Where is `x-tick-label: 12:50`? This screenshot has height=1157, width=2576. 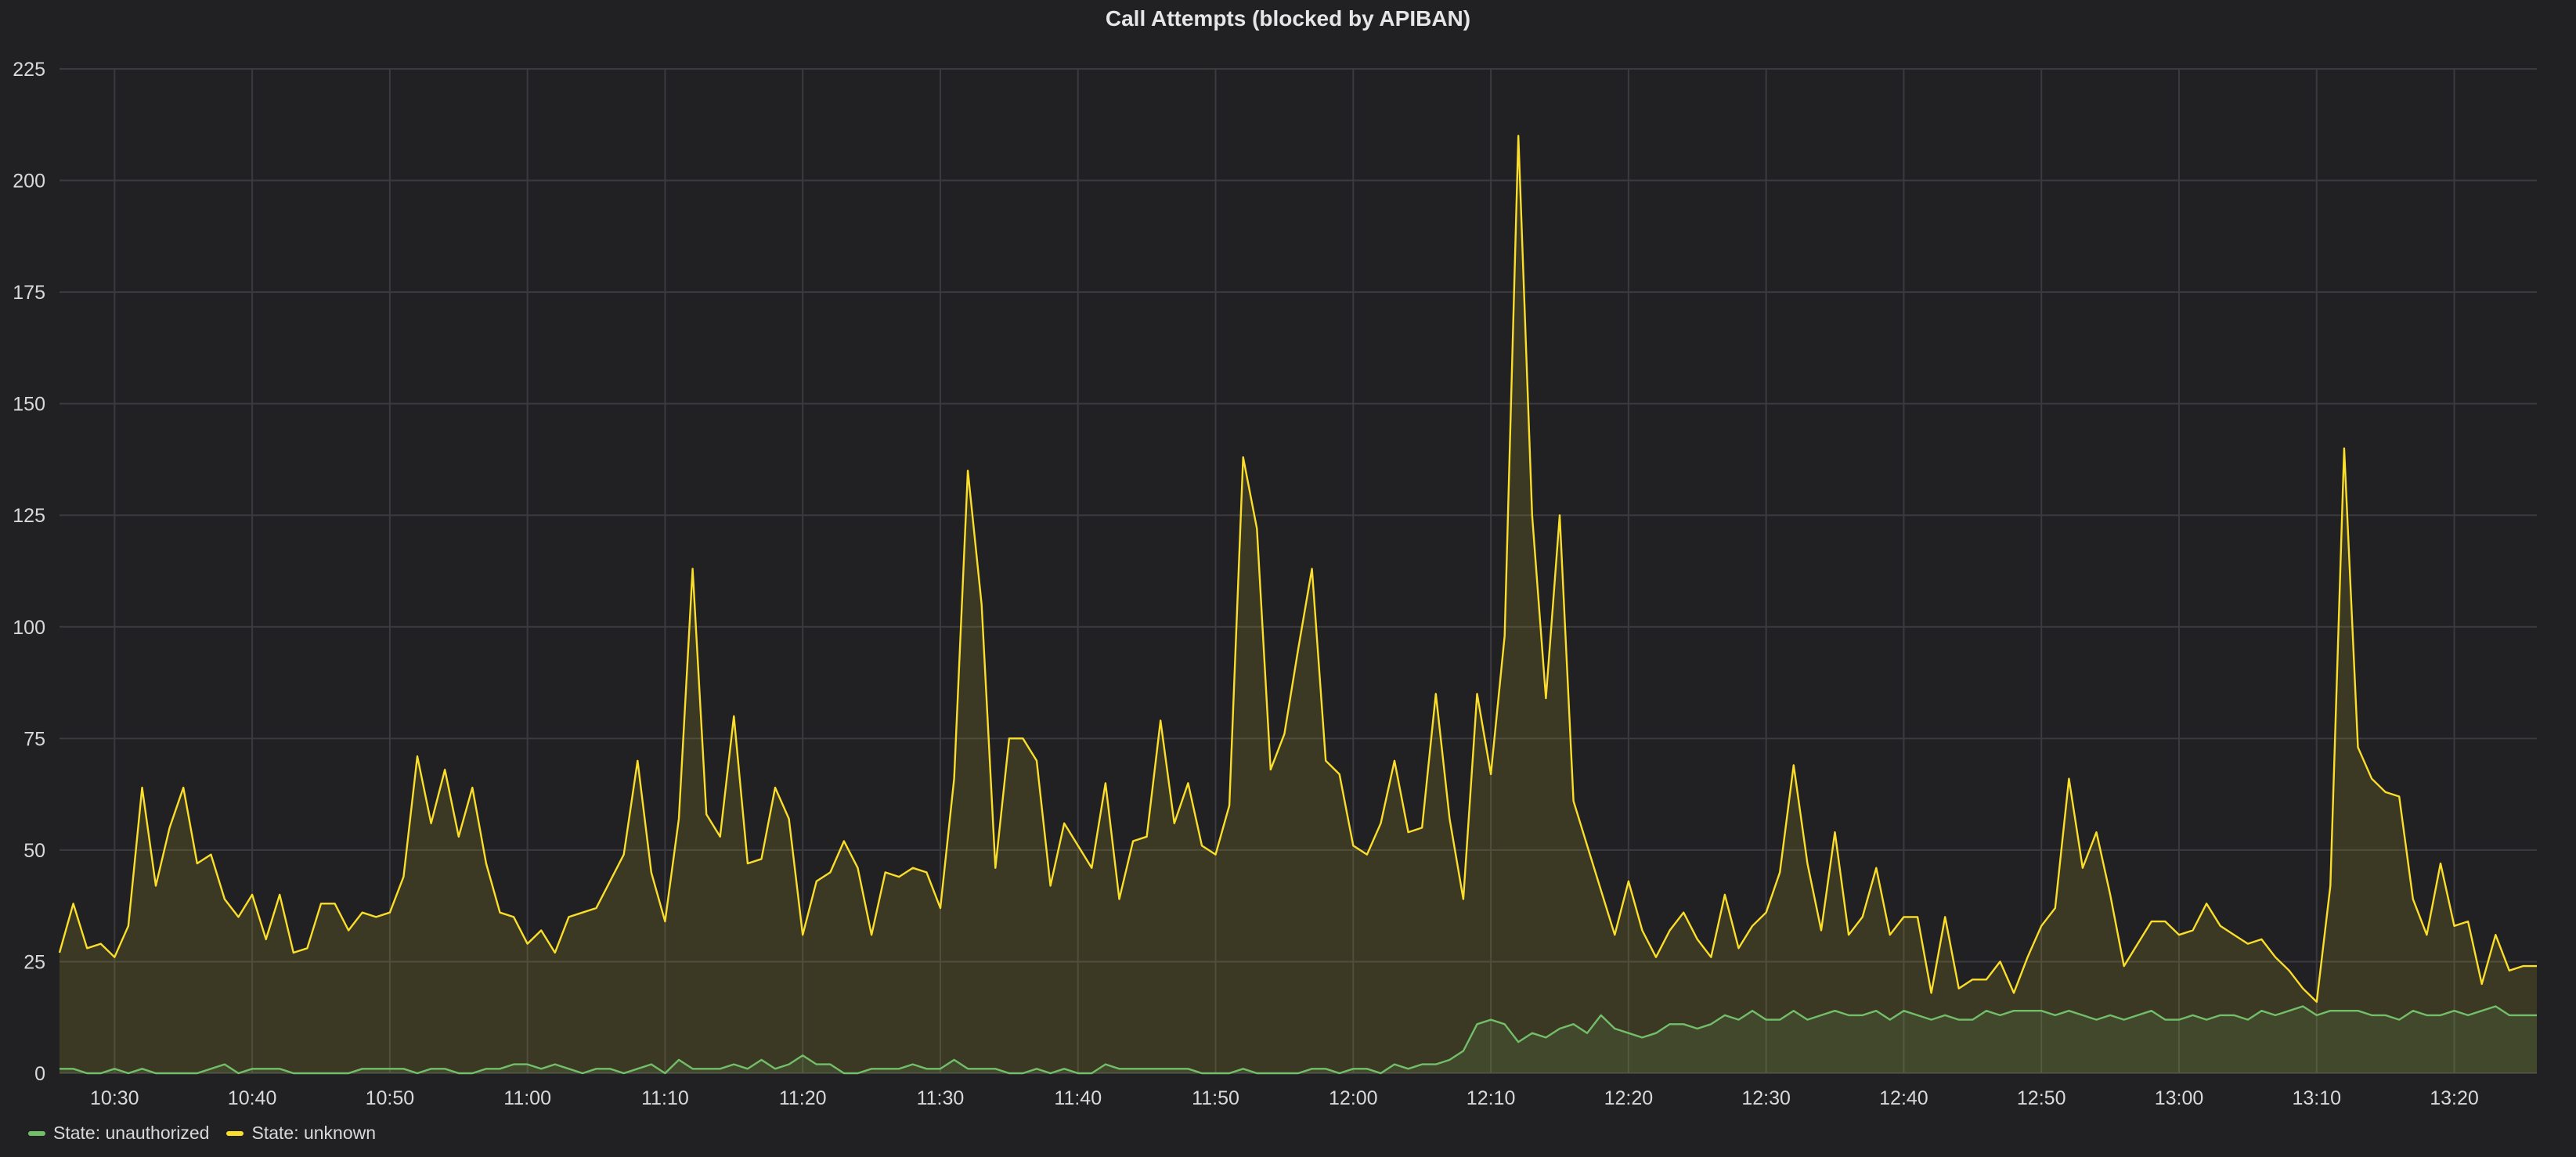 x-tick-label: 12:50 is located at coordinates (2042, 1098).